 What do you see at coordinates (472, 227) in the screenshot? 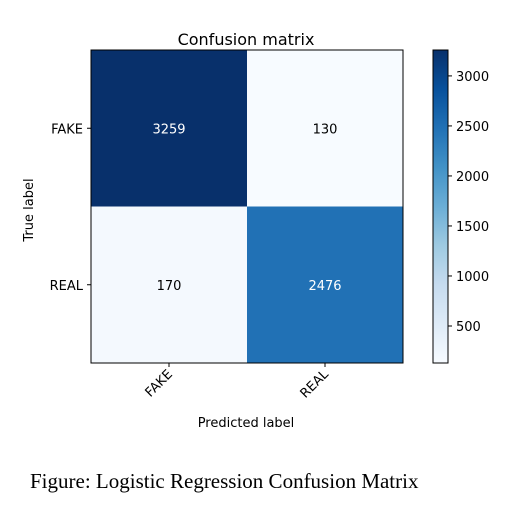
I see `colorbar-tick-label: 1500` at bounding box center [472, 227].